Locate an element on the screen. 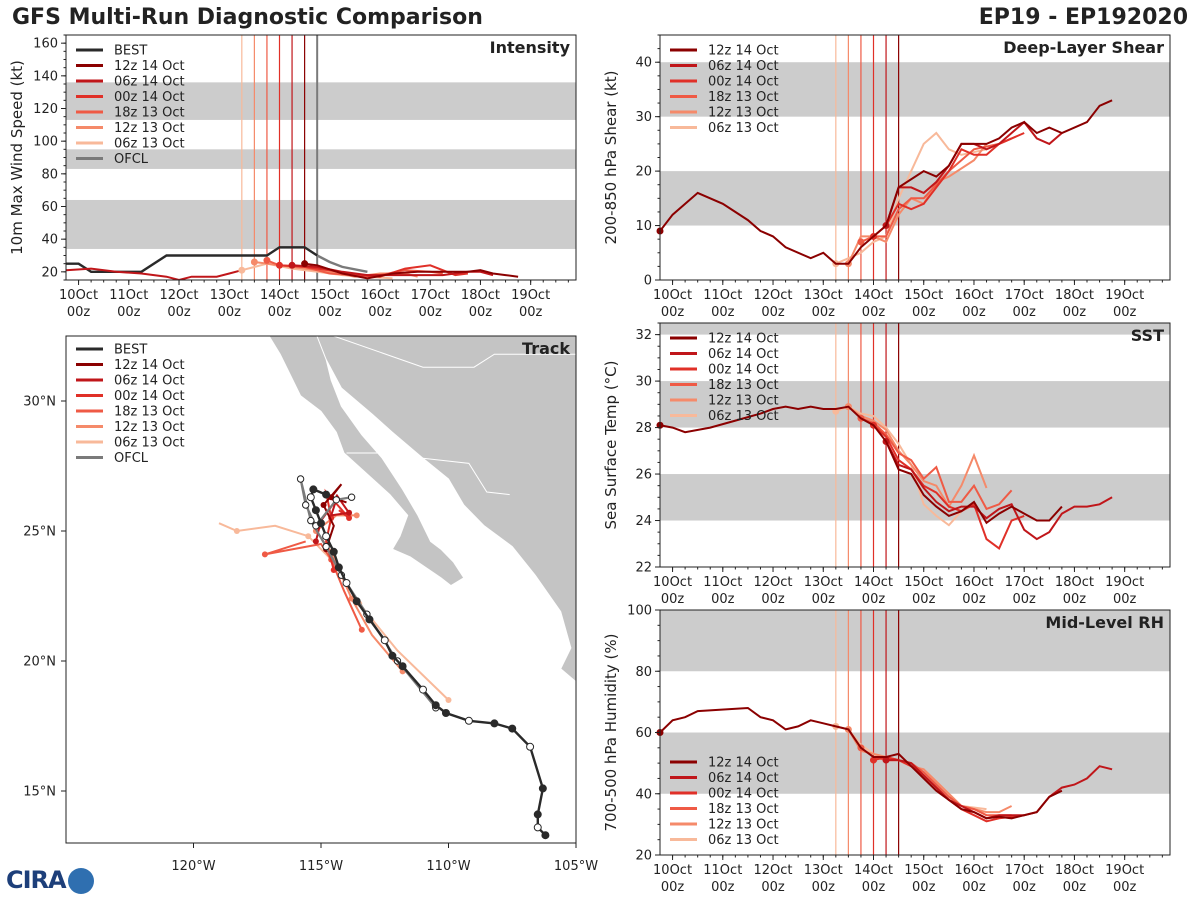  intensity-xtick-label: 10Oct is located at coordinates (78, 295).